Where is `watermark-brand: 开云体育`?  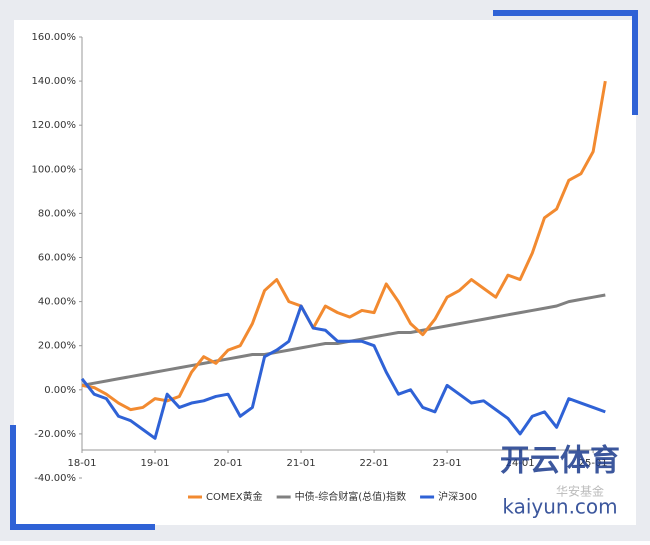 watermark-brand: 开云体育 is located at coordinates (560, 461).